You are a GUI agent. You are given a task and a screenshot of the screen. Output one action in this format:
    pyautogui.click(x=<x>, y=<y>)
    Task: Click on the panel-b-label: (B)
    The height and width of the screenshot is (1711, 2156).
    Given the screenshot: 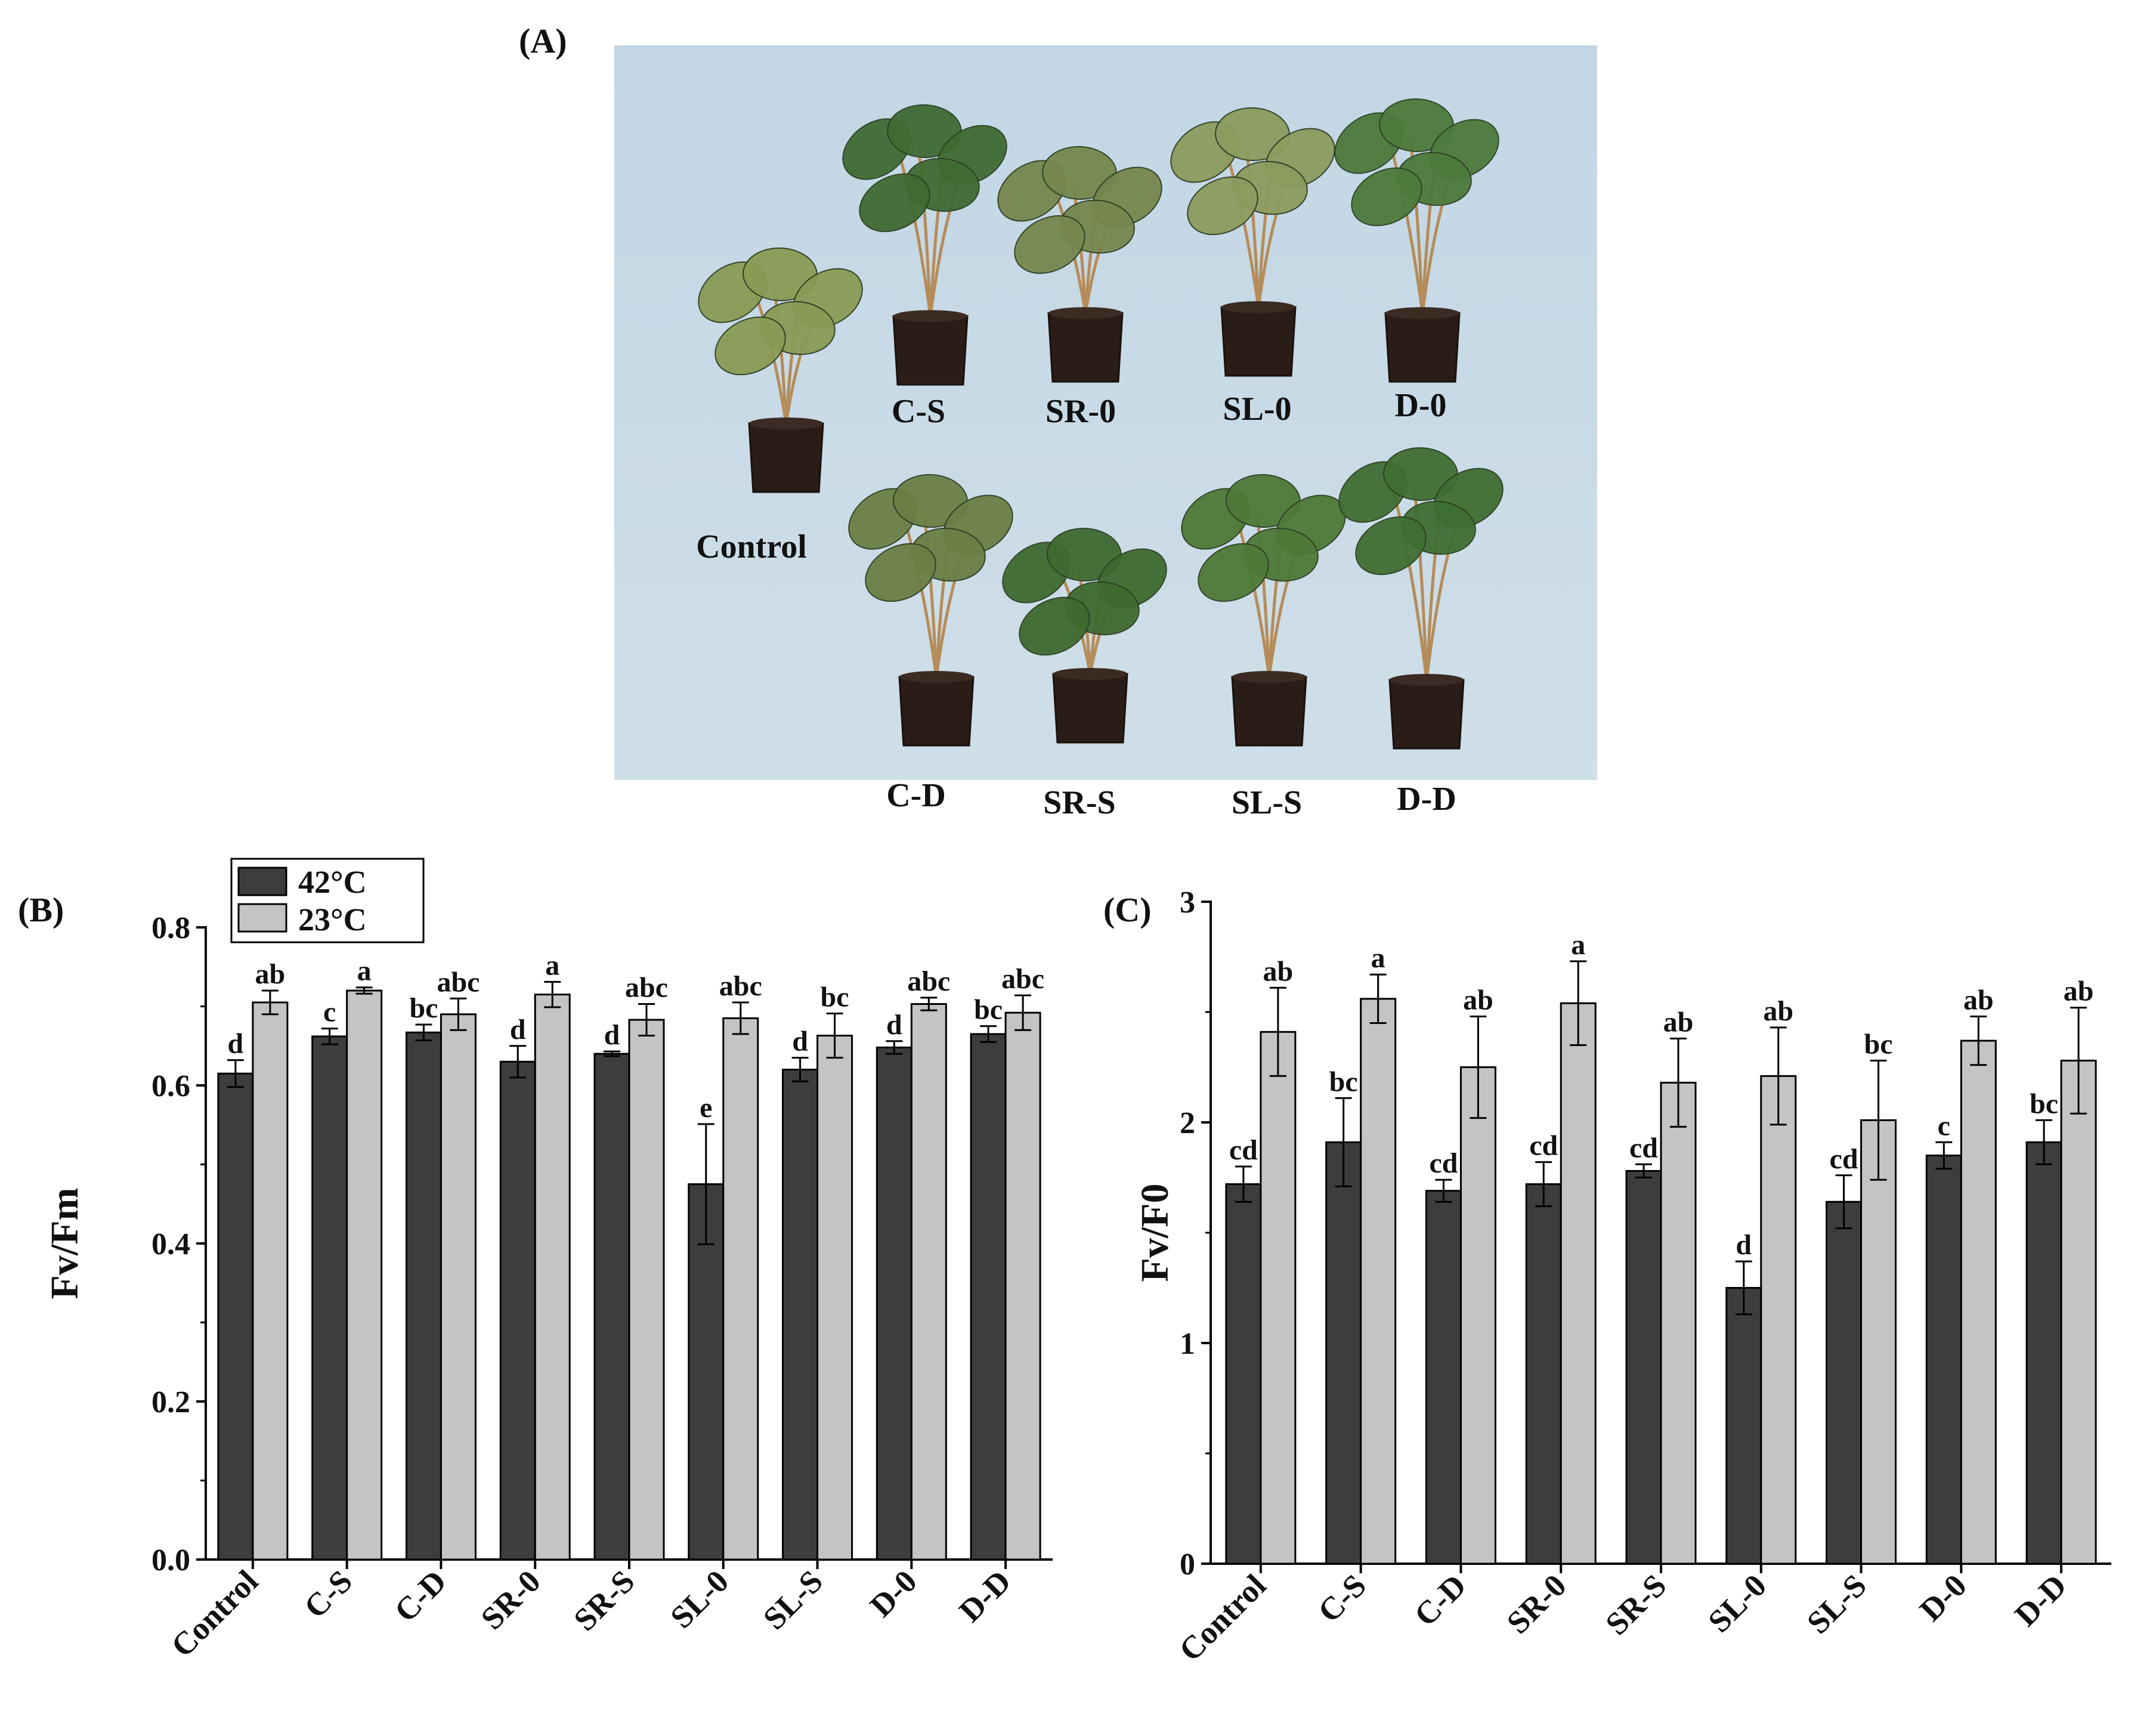 What is the action you would take?
    pyautogui.click(x=41, y=910)
    